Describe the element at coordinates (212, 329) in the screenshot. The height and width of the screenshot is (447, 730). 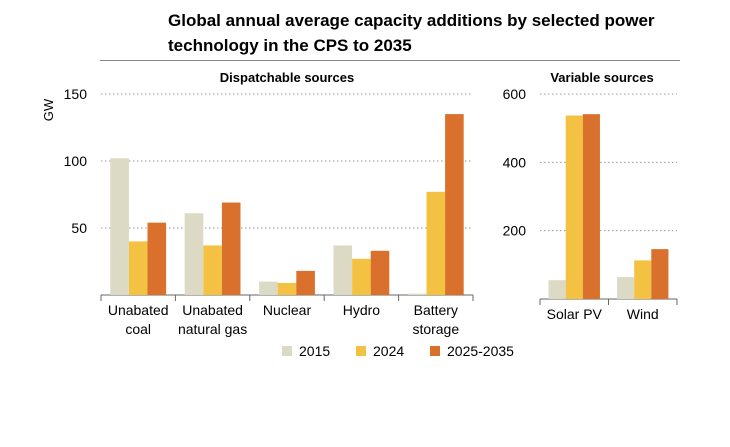
I see `x-tick-label: natural gas` at that location.